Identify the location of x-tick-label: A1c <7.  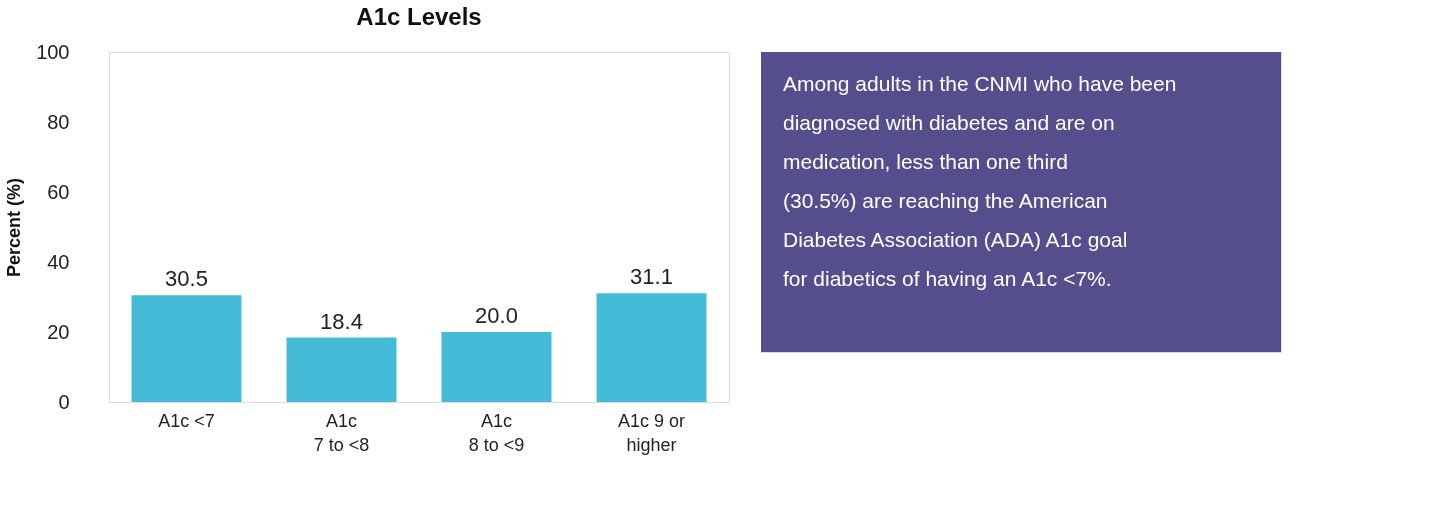
(186, 420).